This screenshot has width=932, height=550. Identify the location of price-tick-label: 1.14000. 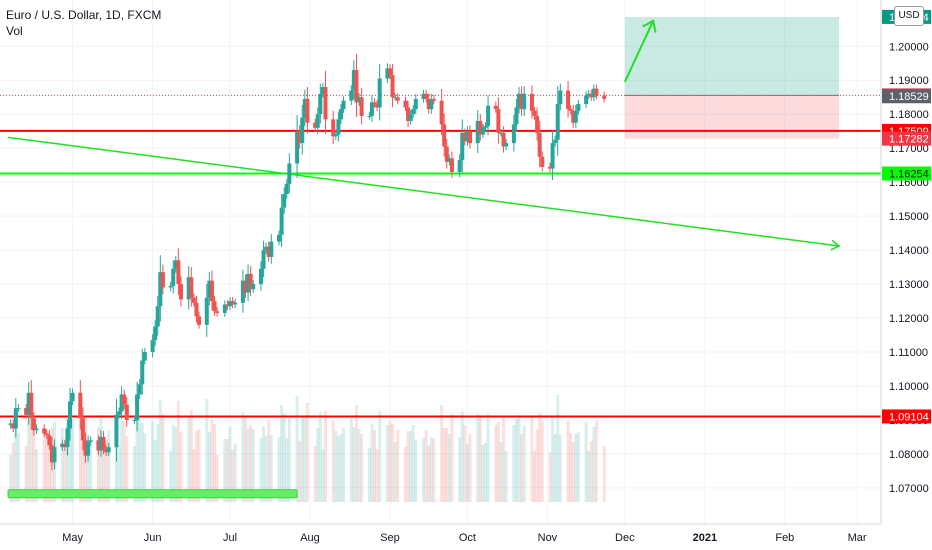
(909, 251).